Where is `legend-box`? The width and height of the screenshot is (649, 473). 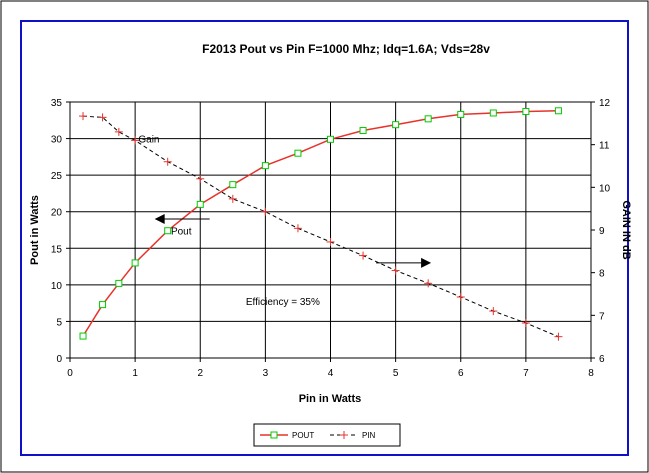
legend-box is located at coordinates (327, 435).